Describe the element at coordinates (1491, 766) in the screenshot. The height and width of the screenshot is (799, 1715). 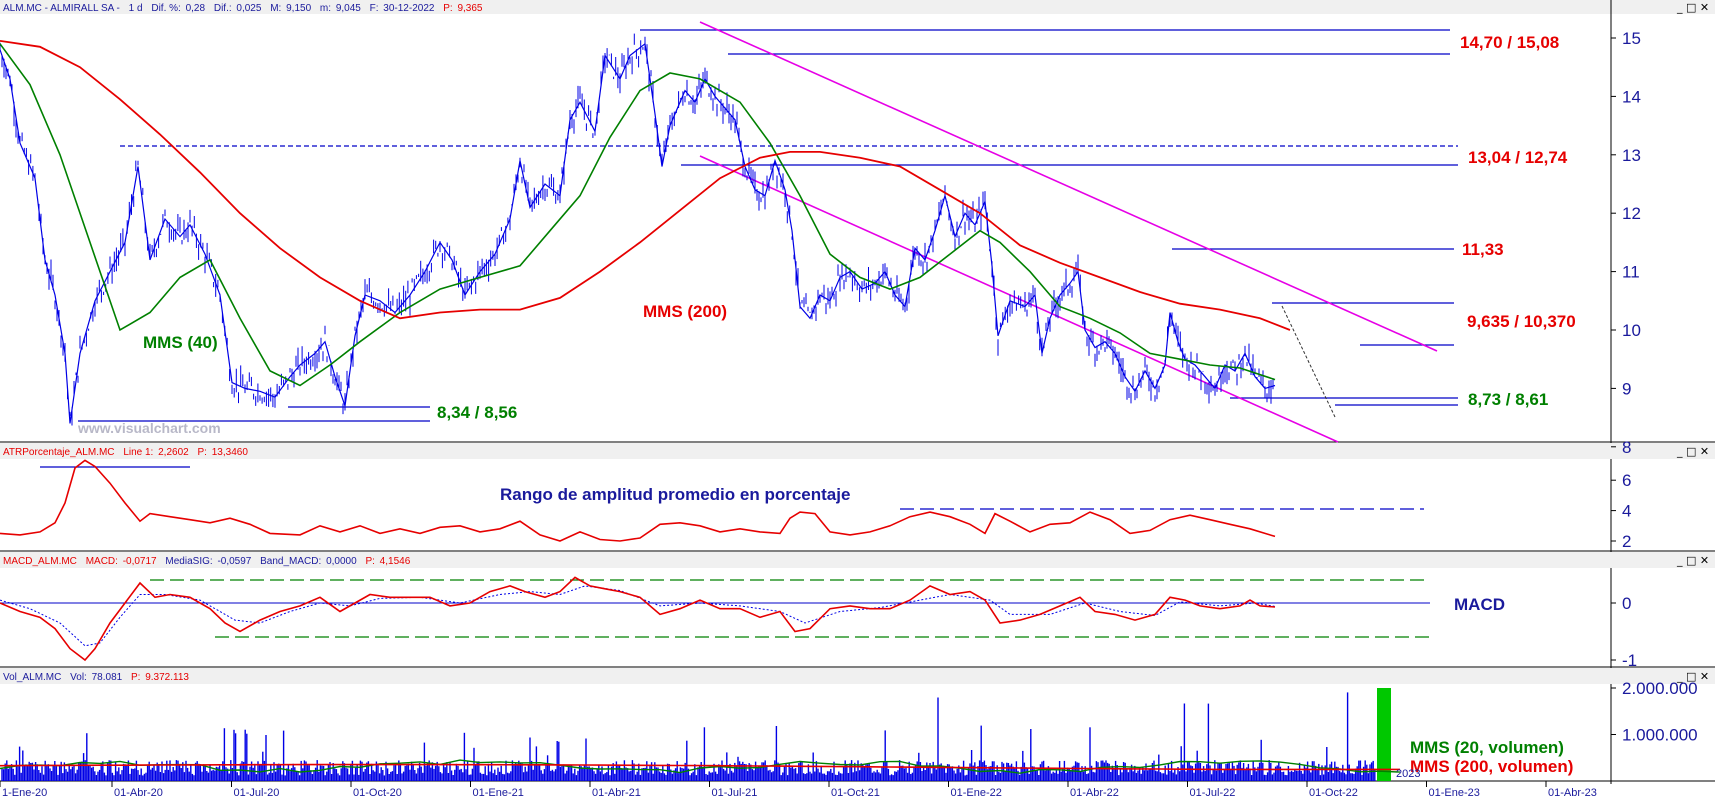
I see `legend-vol-200: MMS (200, volumen)` at that location.